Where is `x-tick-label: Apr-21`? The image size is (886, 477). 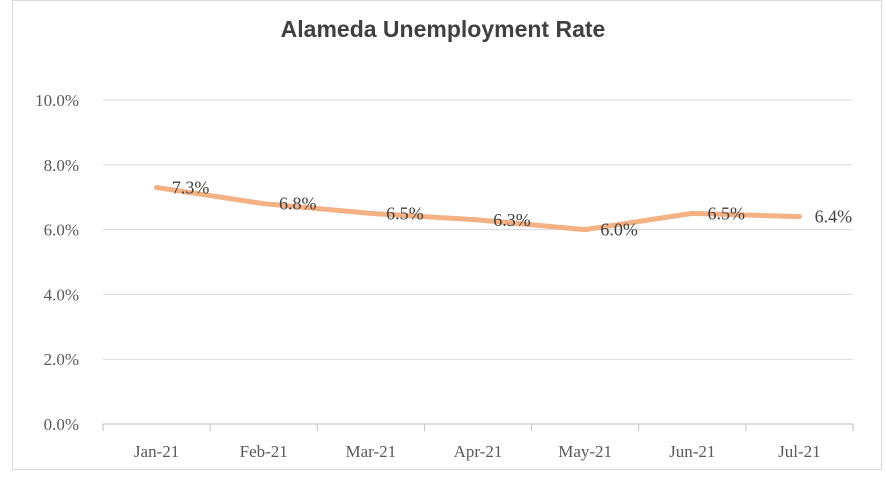 x-tick-label: Apr-21 is located at coordinates (478, 451).